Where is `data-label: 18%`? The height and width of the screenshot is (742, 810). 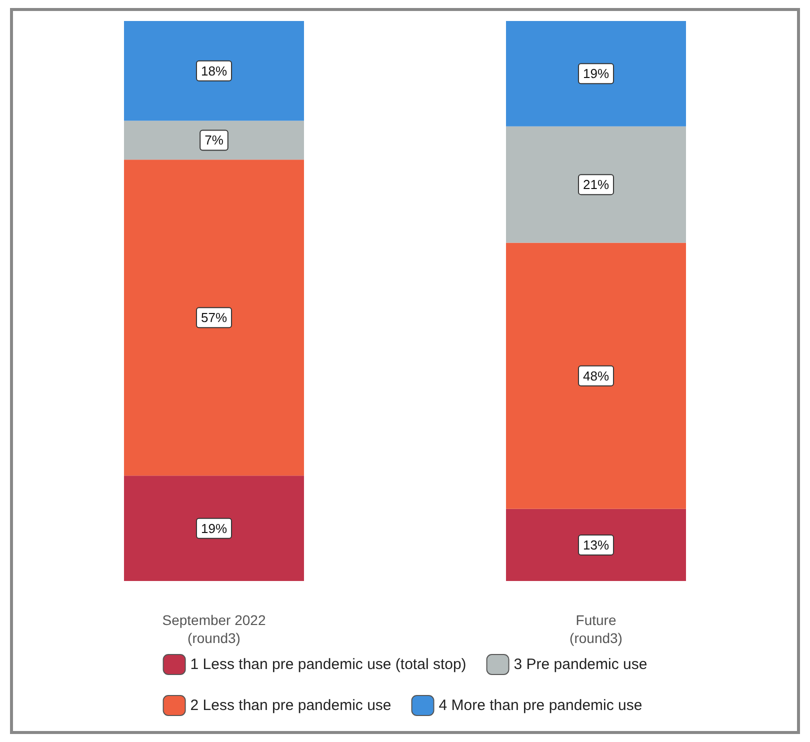 data-label: 18% is located at coordinates (214, 70).